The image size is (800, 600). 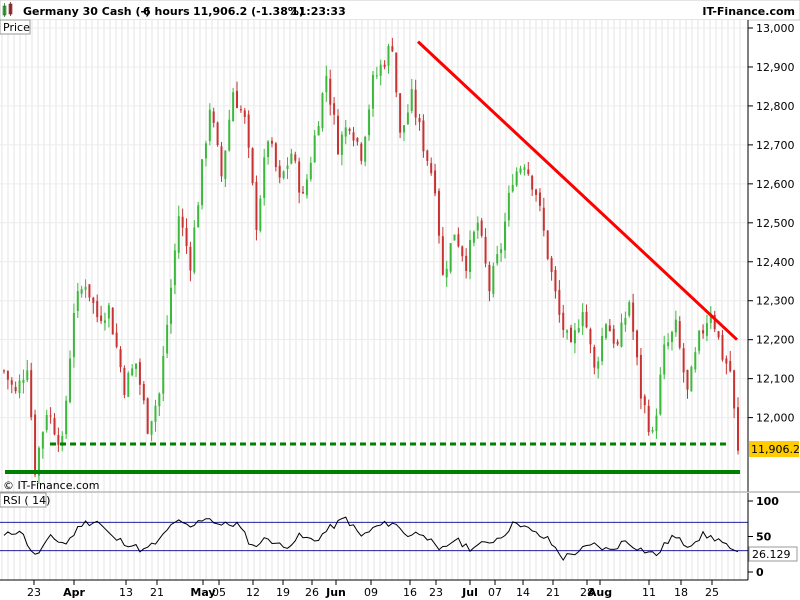 I want to click on x-tick-label: 13, so click(x=126, y=592).